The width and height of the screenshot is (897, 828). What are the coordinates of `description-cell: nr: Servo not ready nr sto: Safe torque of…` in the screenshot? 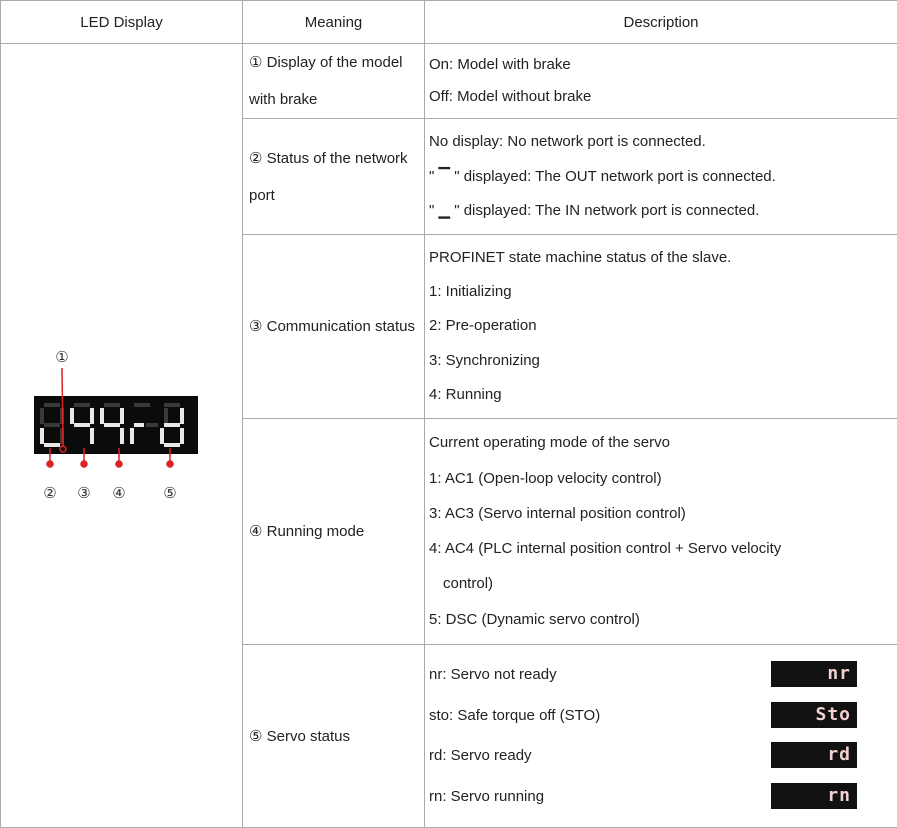 It's located at (661, 736).